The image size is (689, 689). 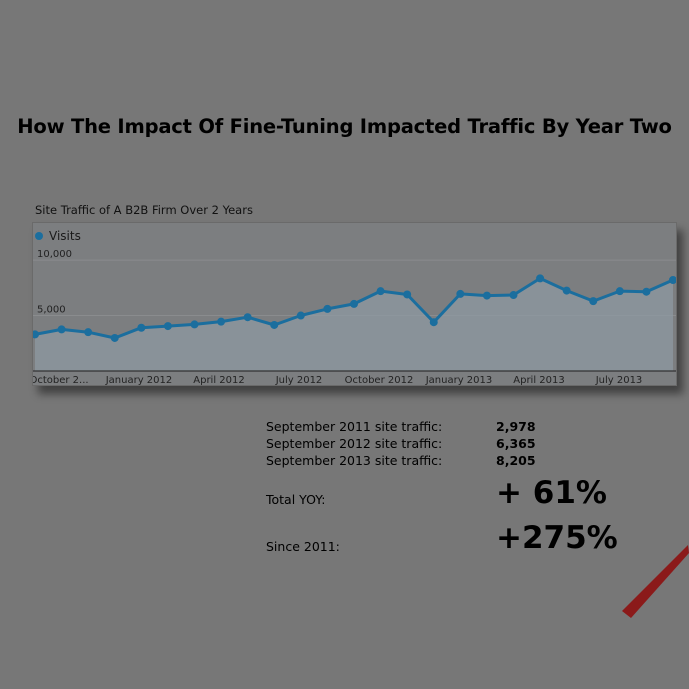 What do you see at coordinates (354, 443) in the screenshot?
I see `stat-label-2012: September 2012 site traffic:` at bounding box center [354, 443].